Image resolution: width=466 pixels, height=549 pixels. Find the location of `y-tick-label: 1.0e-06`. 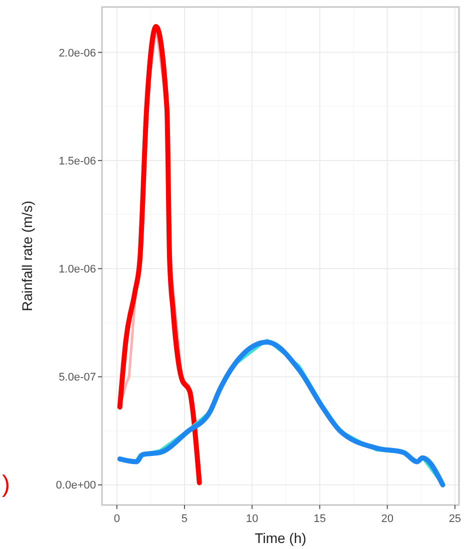

y-tick-label: 1.0e-06 is located at coordinates (77, 270).